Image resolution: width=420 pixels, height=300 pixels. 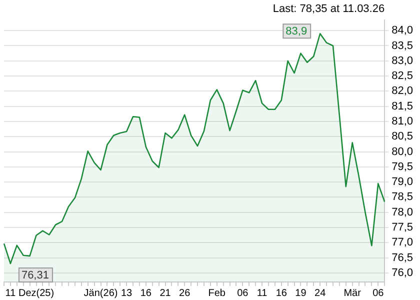 What do you see at coordinates (403, 76) in the screenshot?
I see `y-tick-label: 82,5` at bounding box center [403, 76].